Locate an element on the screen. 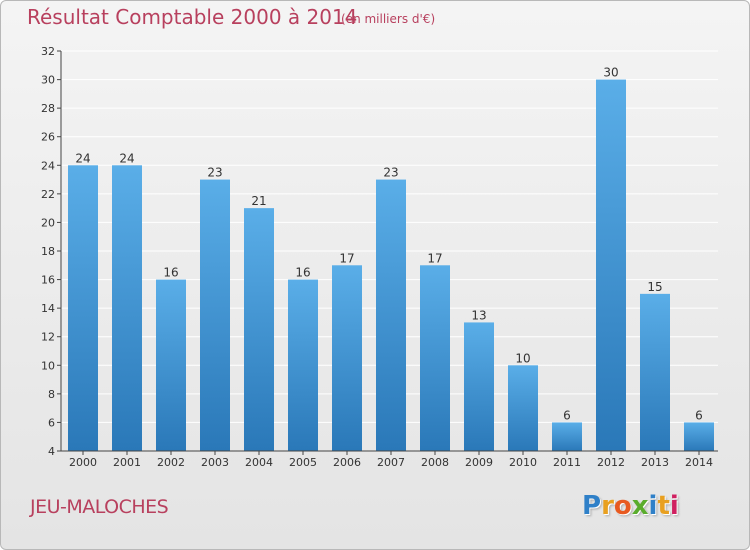  bar-2005 is located at coordinates (303, 365).